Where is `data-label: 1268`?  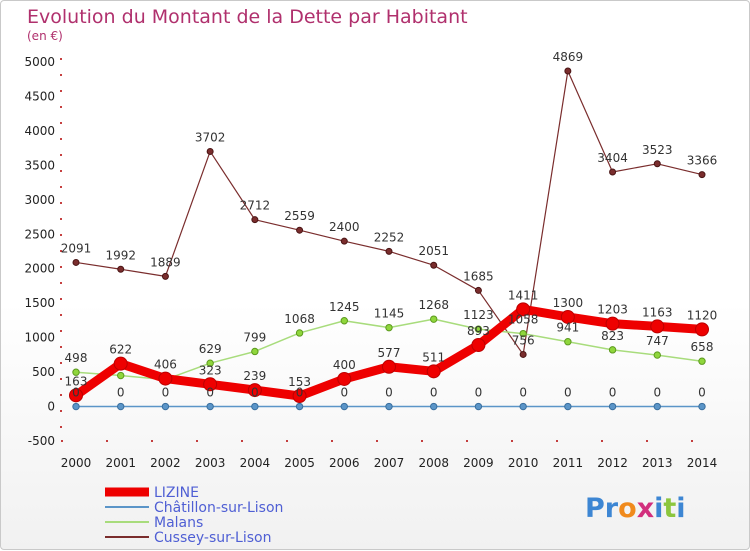
data-label: 1268 is located at coordinates (433, 305).